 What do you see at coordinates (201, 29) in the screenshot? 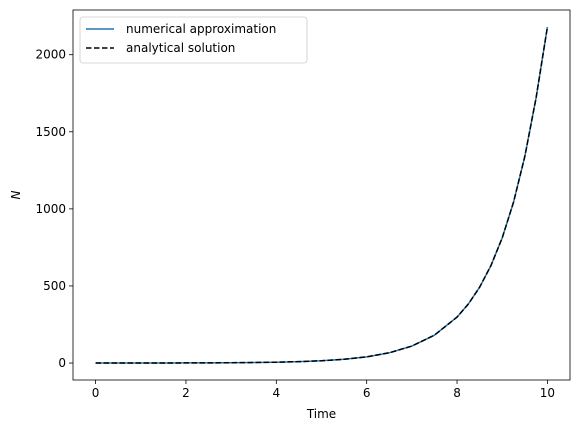
I see `legend-label-numerical: numerical approximation` at bounding box center [201, 29].